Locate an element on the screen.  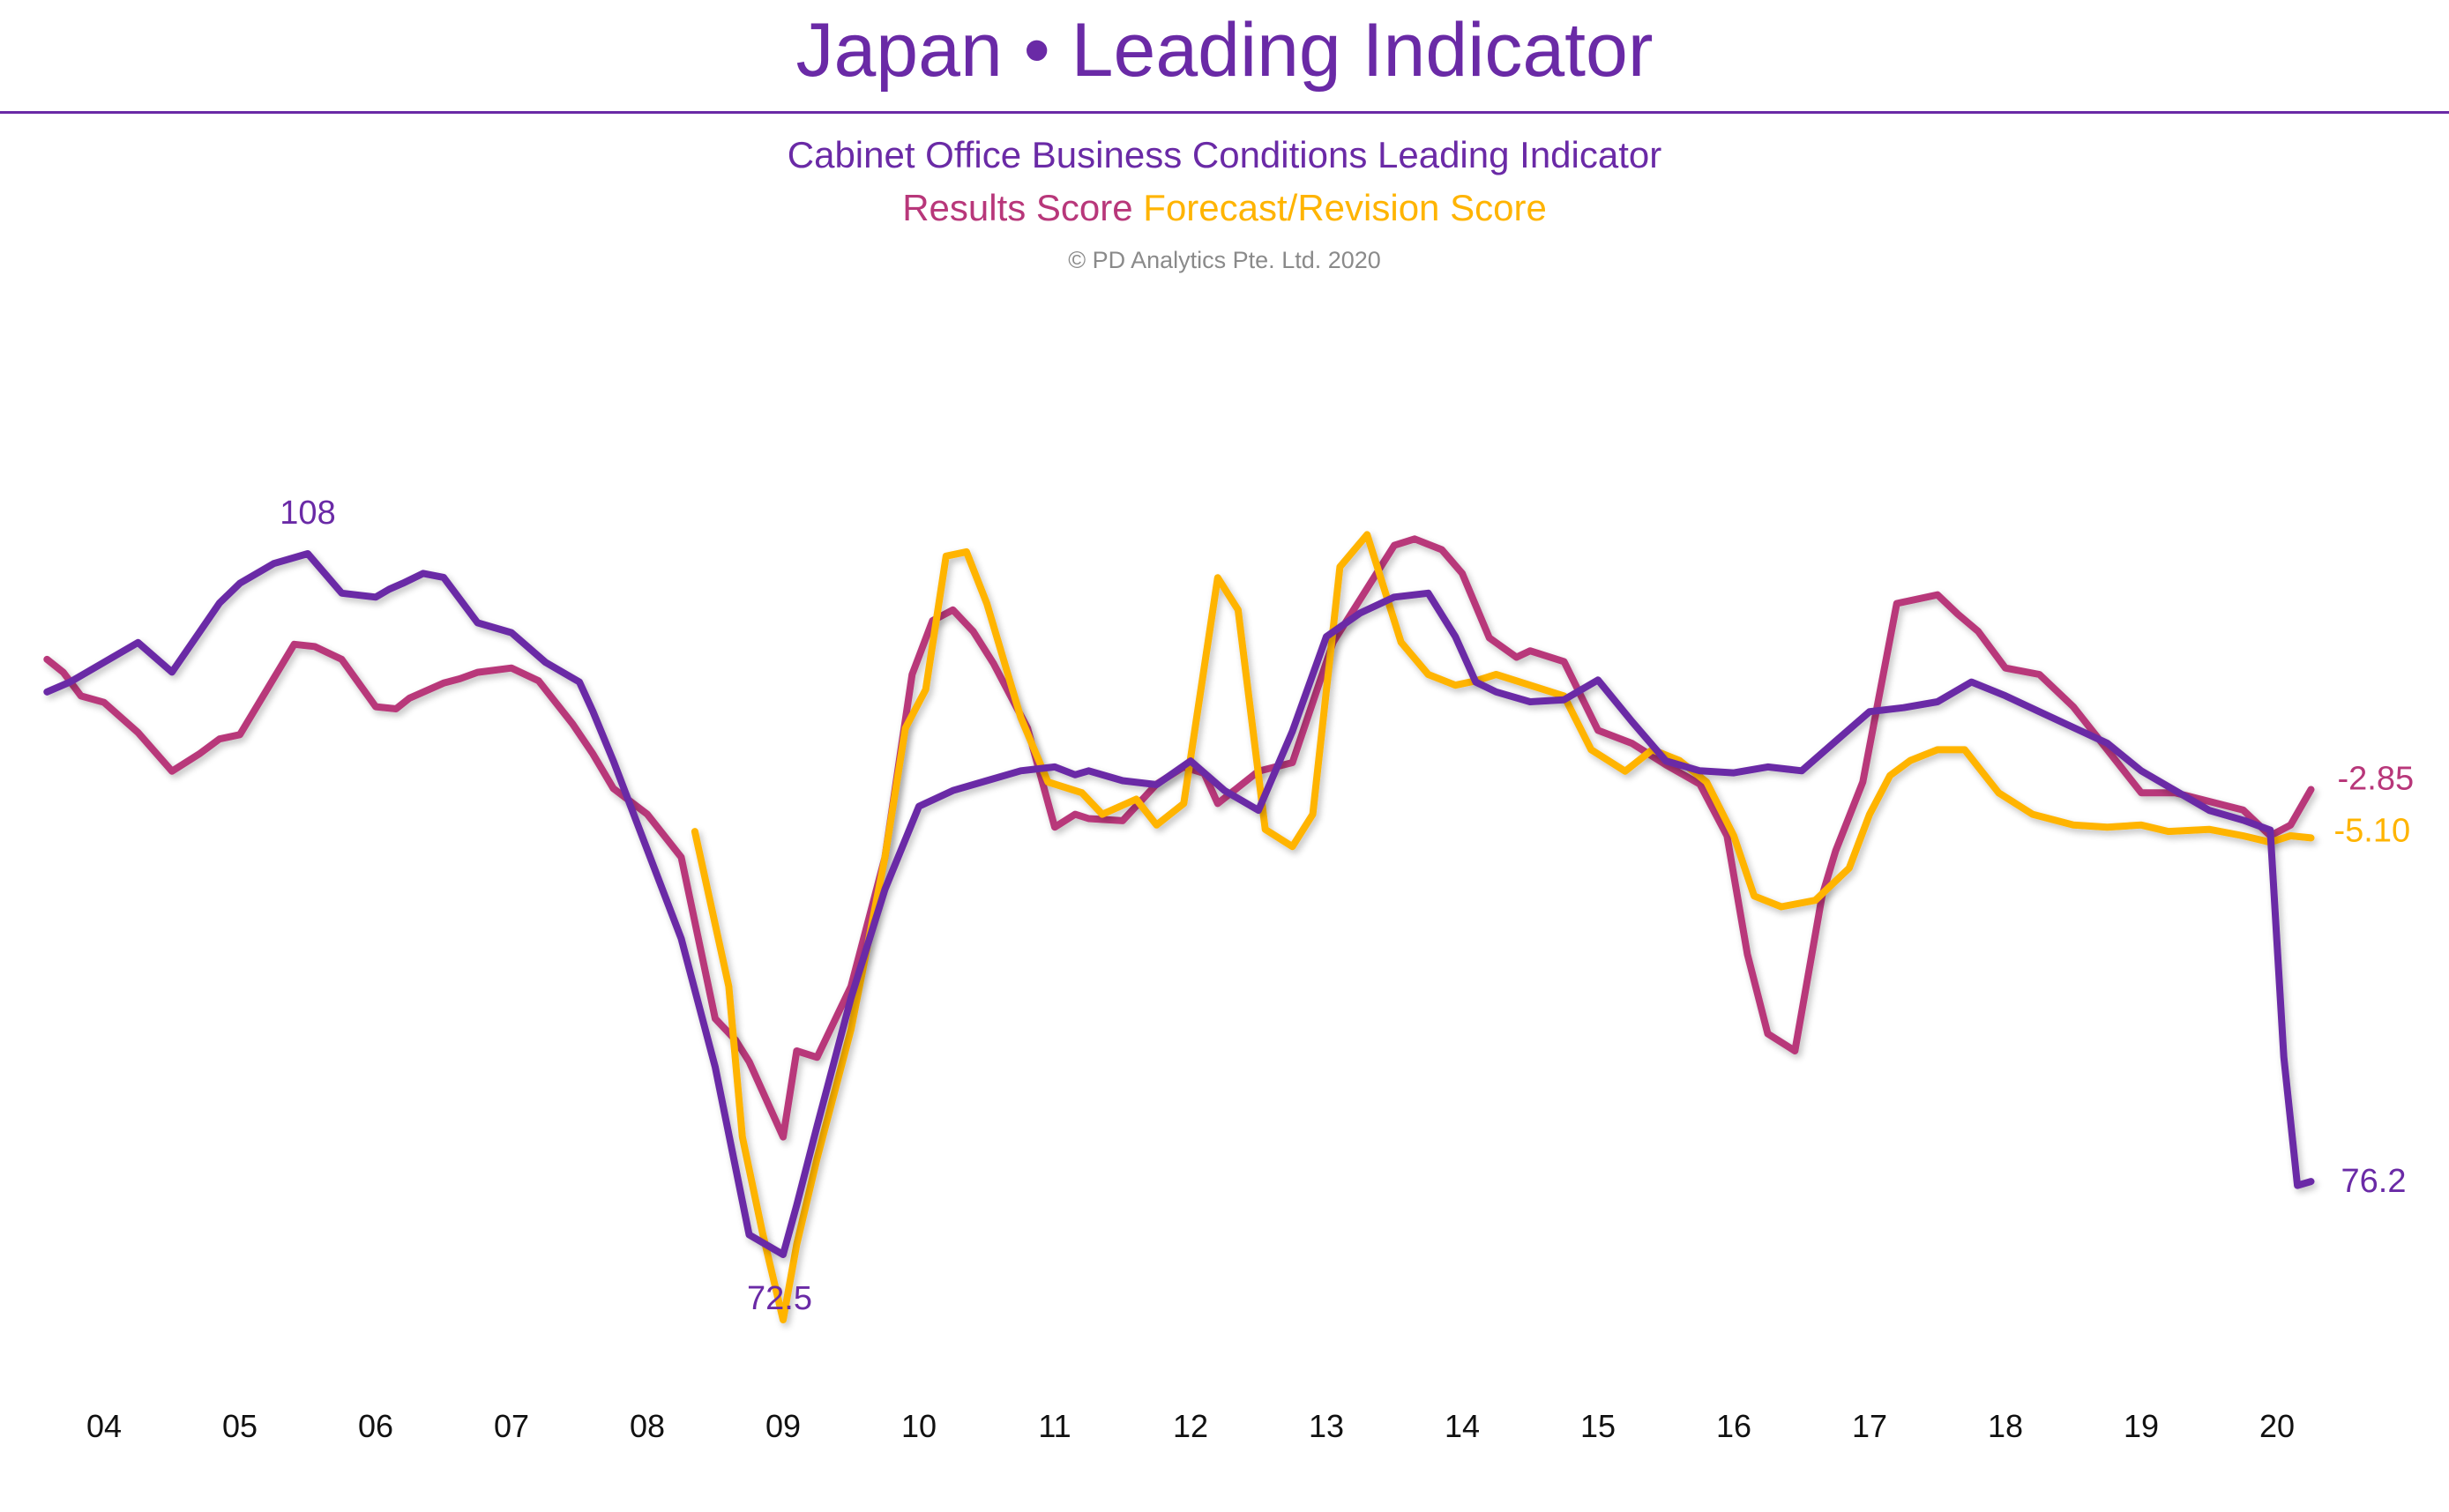
x-tick-label: 04 is located at coordinates (104, 1426).